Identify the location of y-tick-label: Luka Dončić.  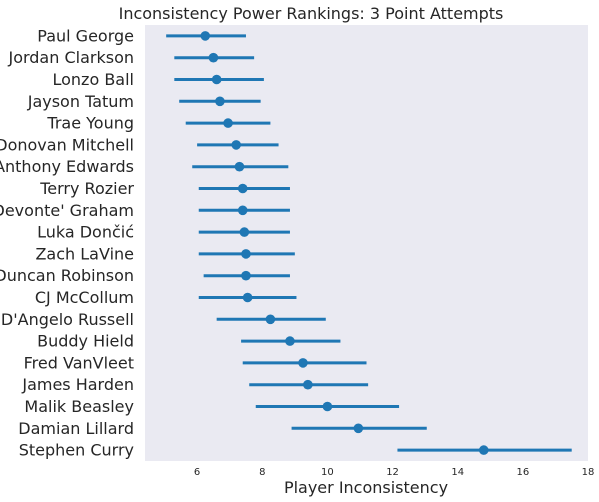
(85, 232).